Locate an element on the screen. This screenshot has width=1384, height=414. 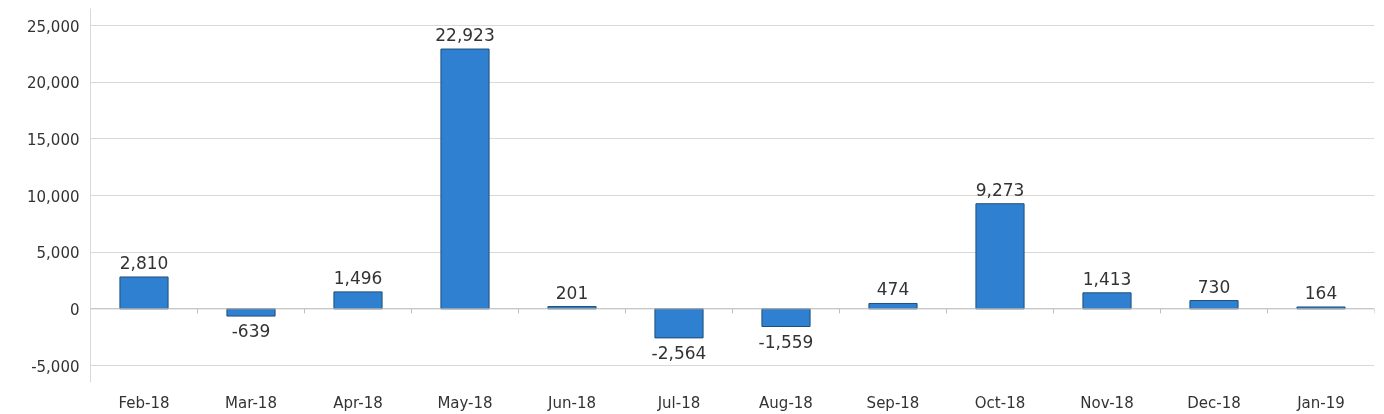
x-tick-label: Oct-18 is located at coordinates (1000, 402).